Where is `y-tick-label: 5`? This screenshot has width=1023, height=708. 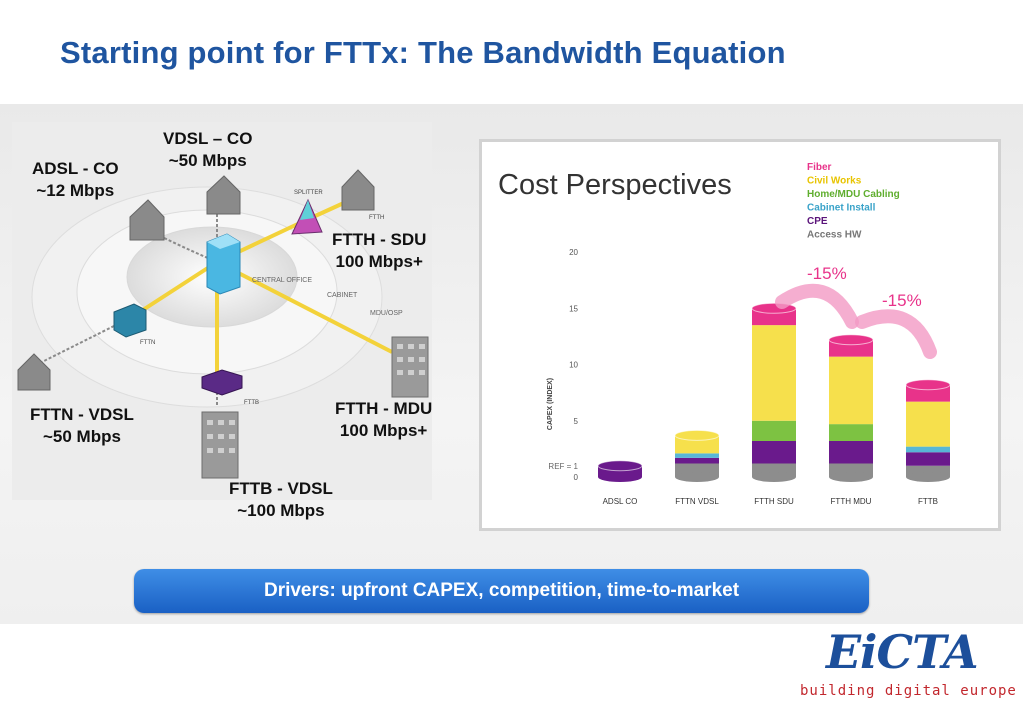
y-tick-label: 5 is located at coordinates (576, 421).